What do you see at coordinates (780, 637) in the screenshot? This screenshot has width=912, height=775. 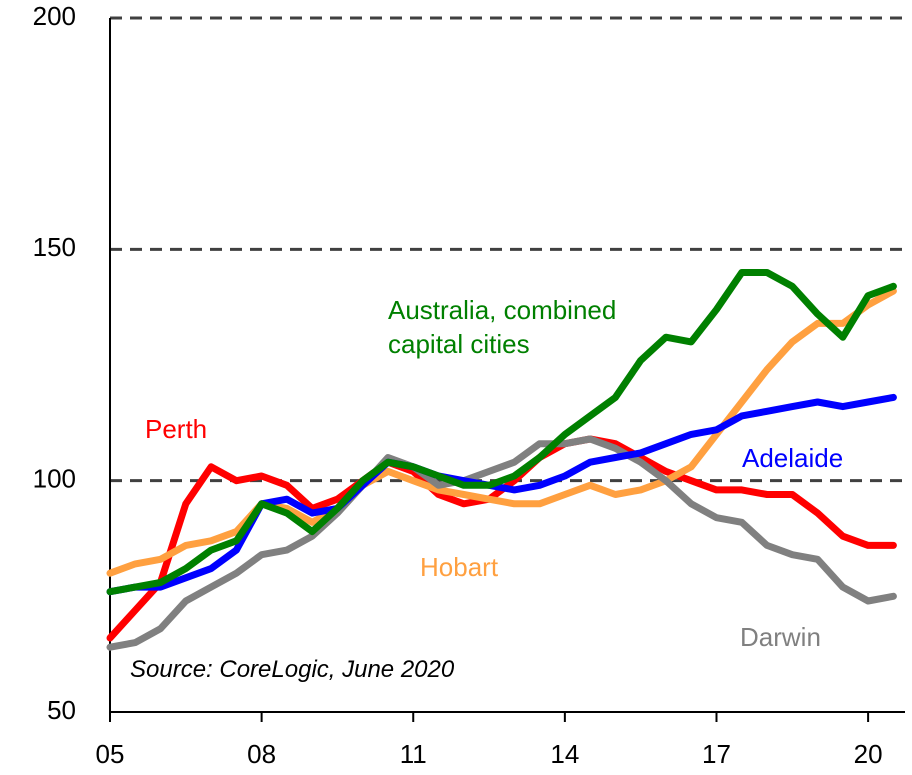 I see `series-label: Darwin` at bounding box center [780, 637].